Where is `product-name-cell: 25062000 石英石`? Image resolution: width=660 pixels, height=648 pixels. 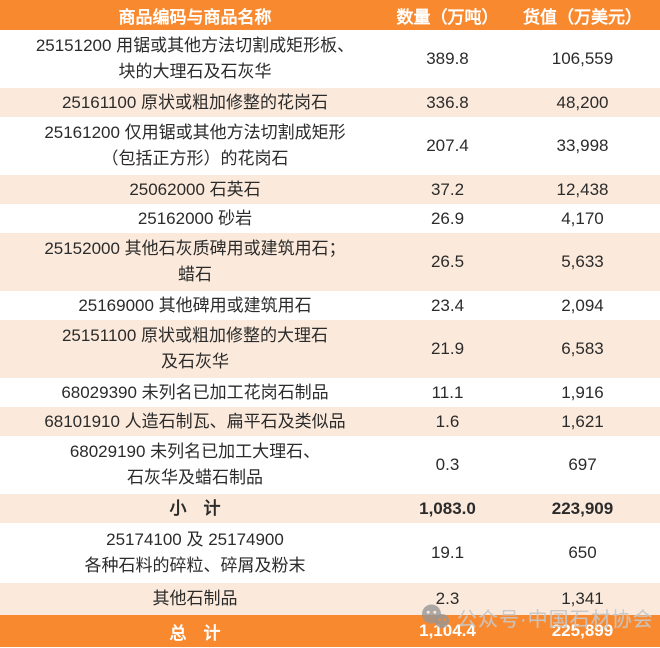 product-name-cell: 25062000 石英石 is located at coordinates (195, 189).